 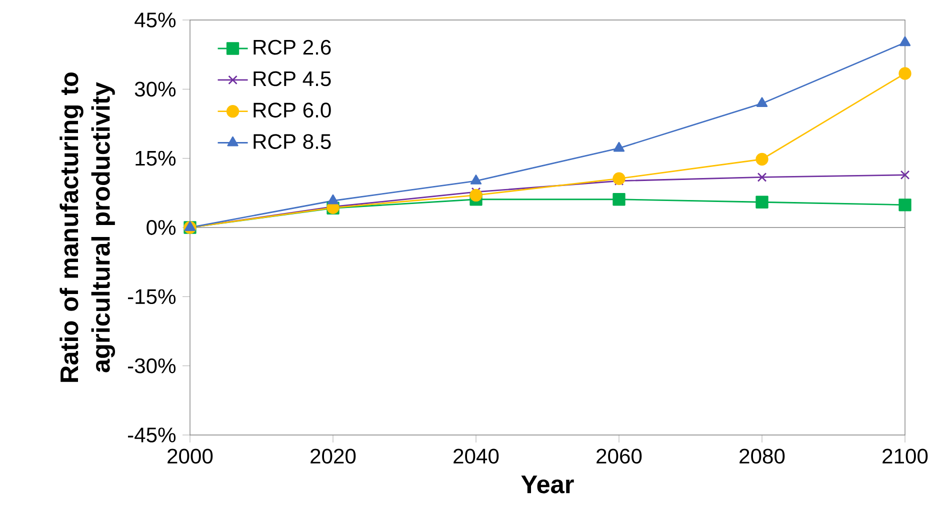 I want to click on legend-label: RCP 8.5, so click(x=292, y=141).